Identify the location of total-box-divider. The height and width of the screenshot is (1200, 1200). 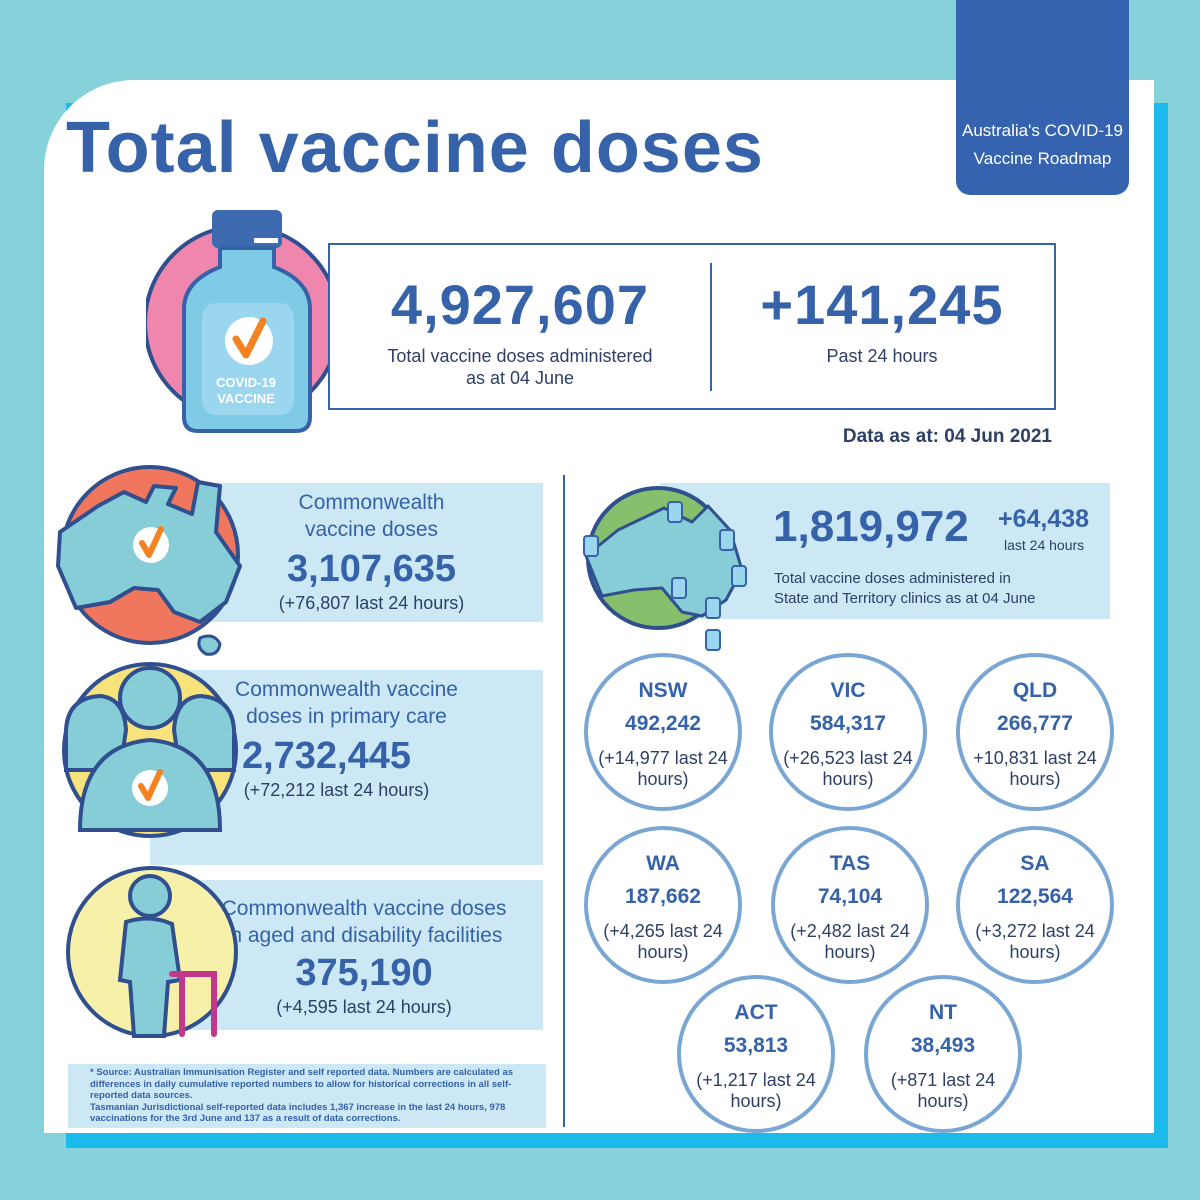
(711, 327).